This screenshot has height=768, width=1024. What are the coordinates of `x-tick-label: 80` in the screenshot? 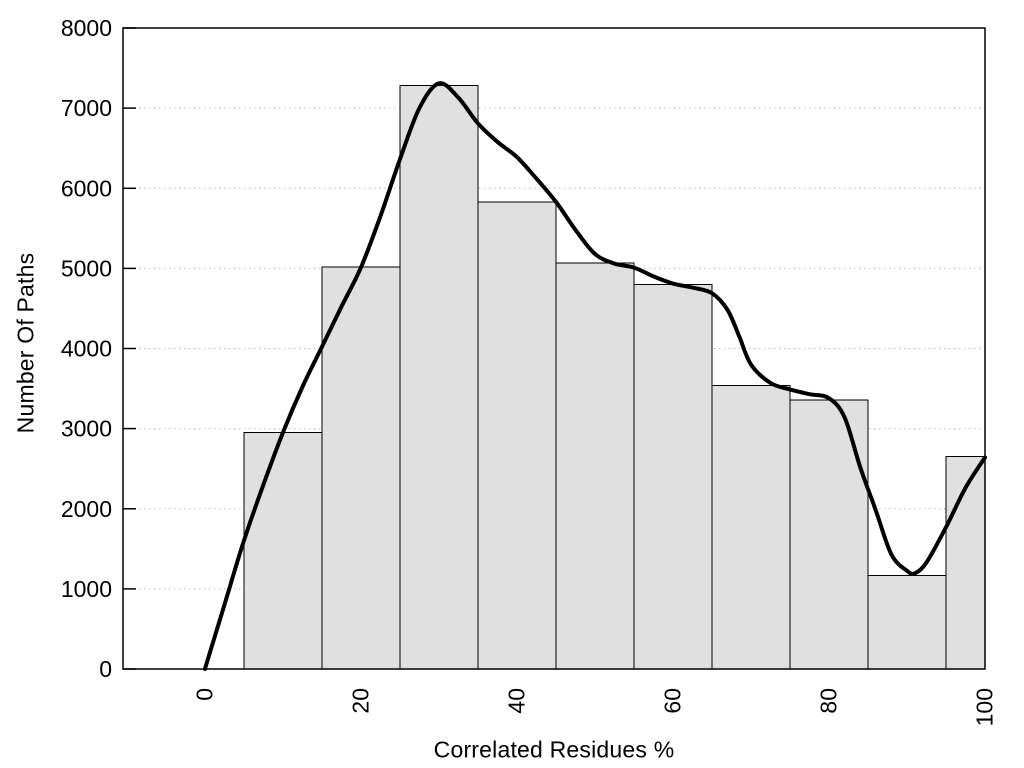 It's located at (829, 701).